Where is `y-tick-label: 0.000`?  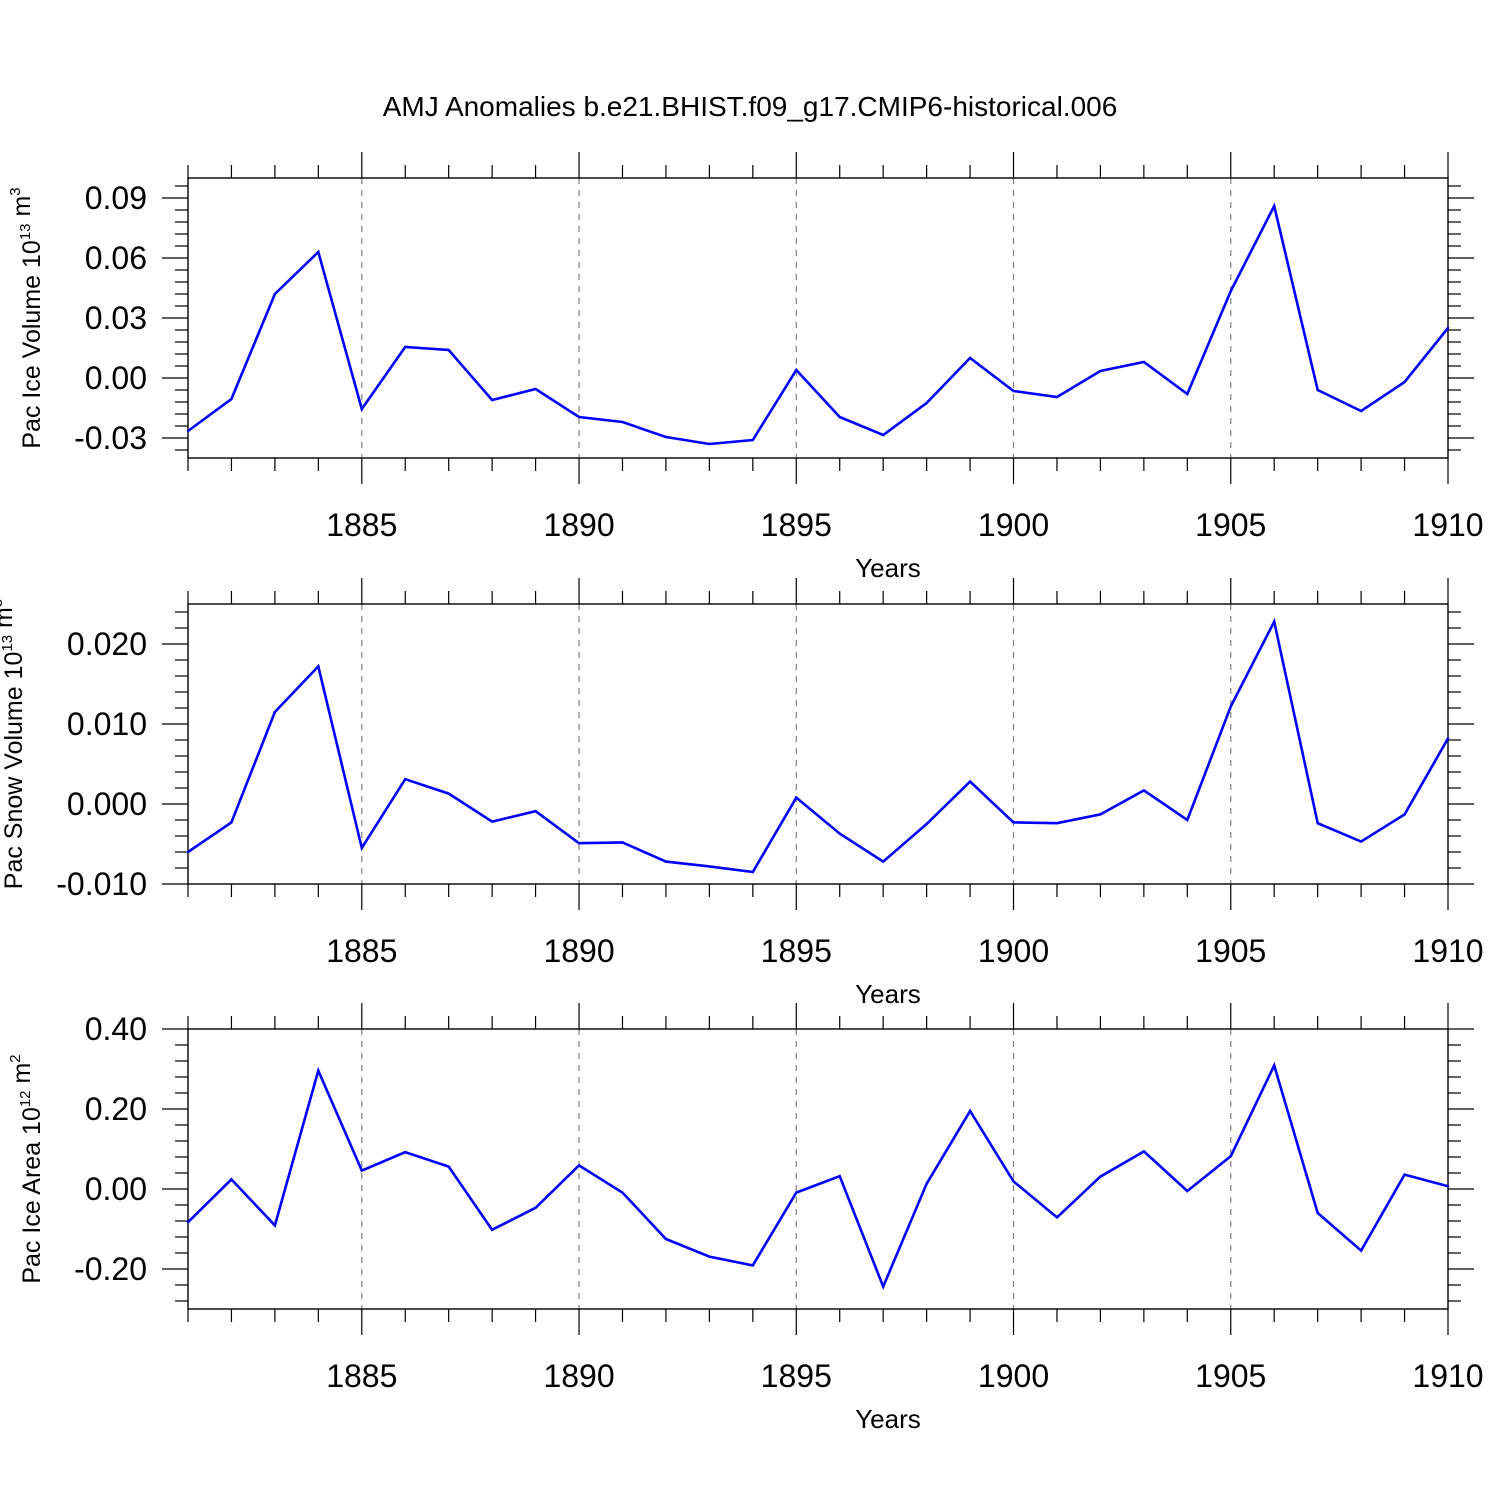 y-tick-label: 0.000 is located at coordinates (107, 804).